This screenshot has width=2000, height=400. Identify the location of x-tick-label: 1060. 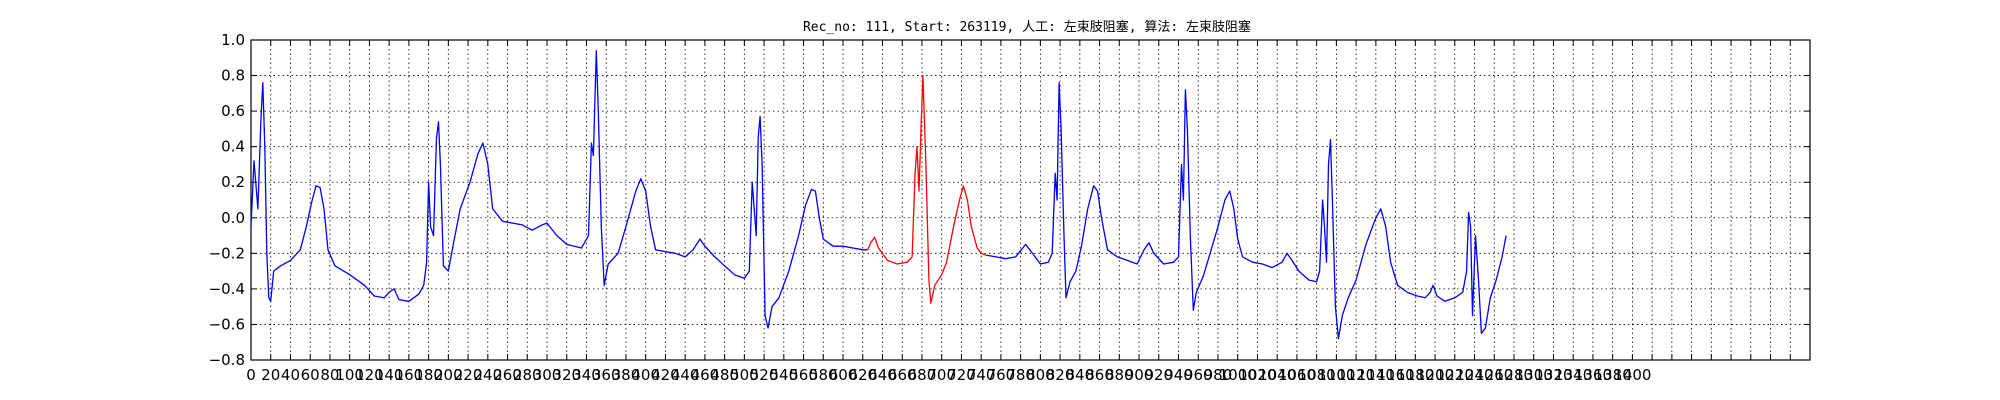
(1297, 375).